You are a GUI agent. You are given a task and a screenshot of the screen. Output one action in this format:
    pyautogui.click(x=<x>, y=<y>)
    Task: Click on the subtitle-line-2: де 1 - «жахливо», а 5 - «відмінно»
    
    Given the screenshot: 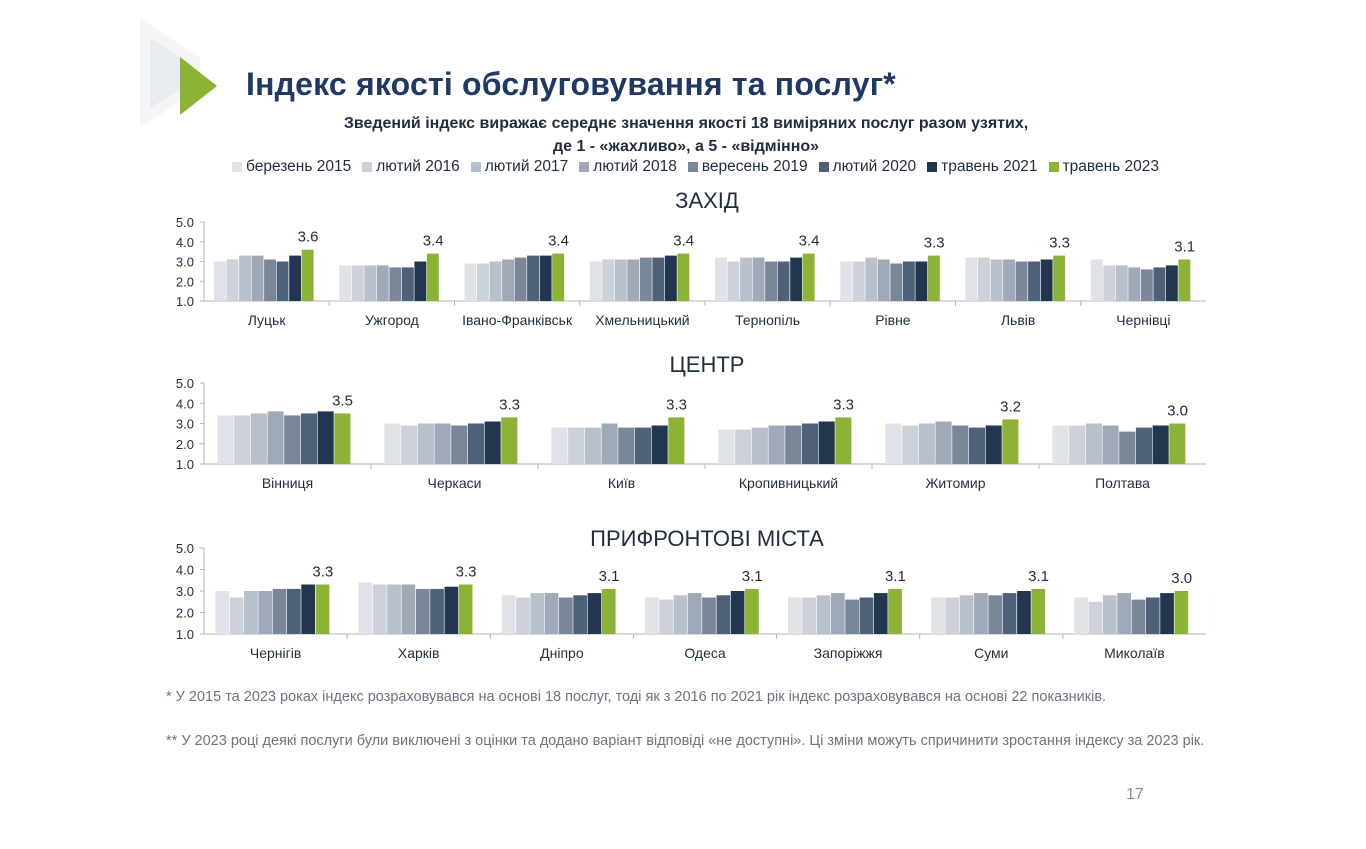 What is the action you would take?
    pyautogui.click(x=686, y=146)
    